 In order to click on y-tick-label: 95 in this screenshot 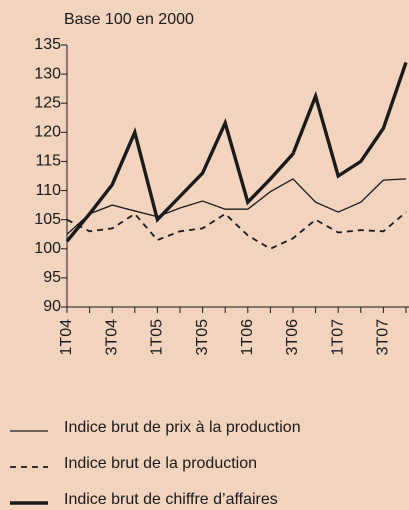, I will do `click(52, 277)`.